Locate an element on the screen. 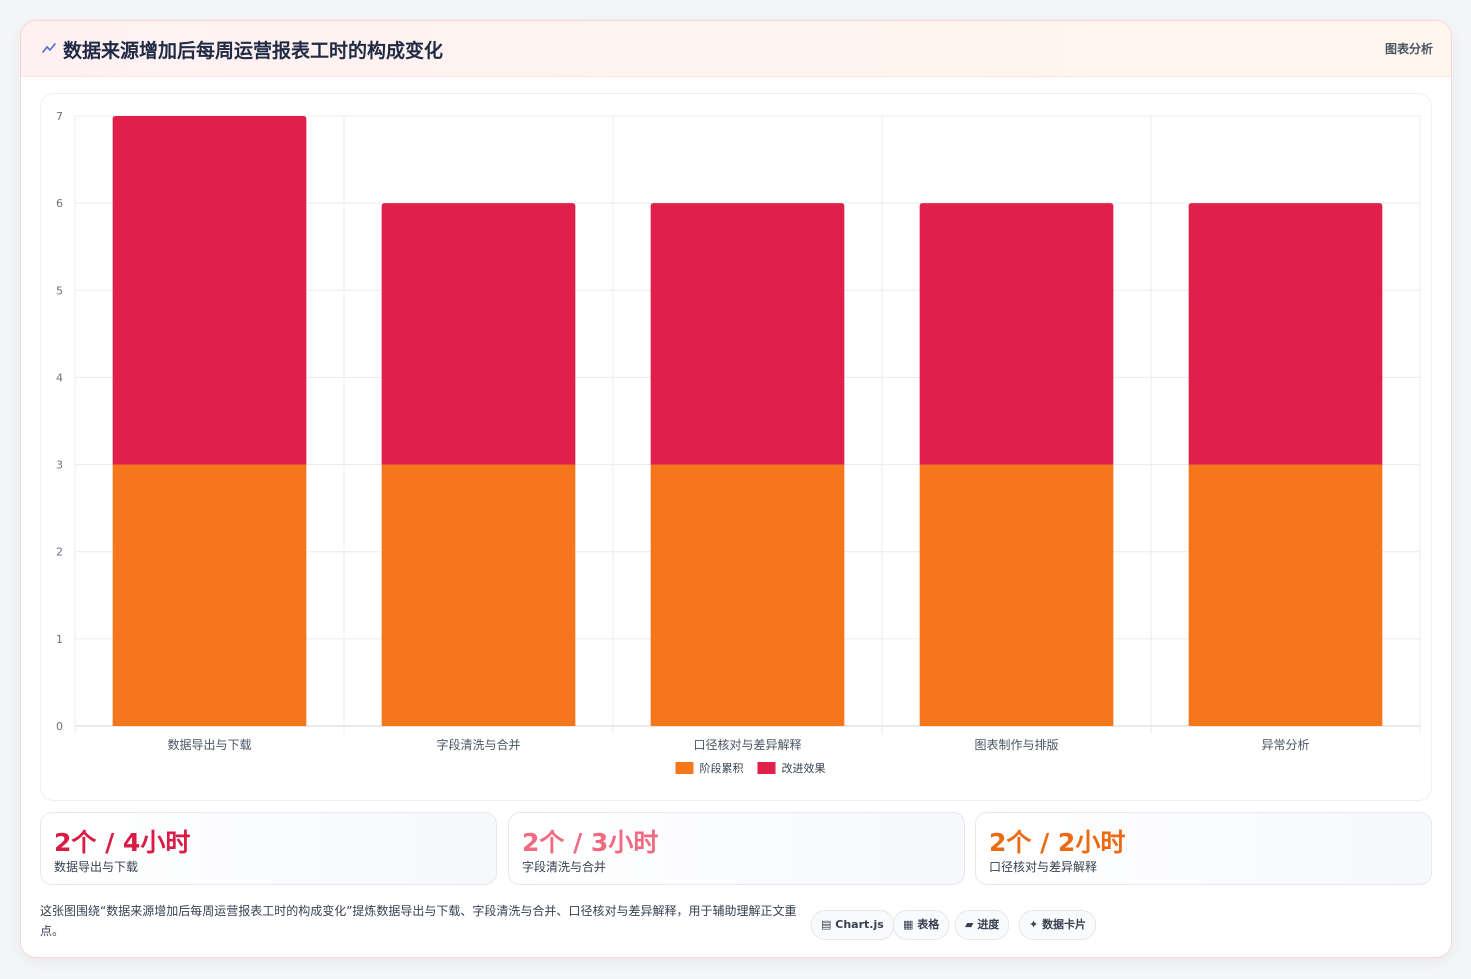  stat-label: 字段清洗与合并 is located at coordinates (564, 867).